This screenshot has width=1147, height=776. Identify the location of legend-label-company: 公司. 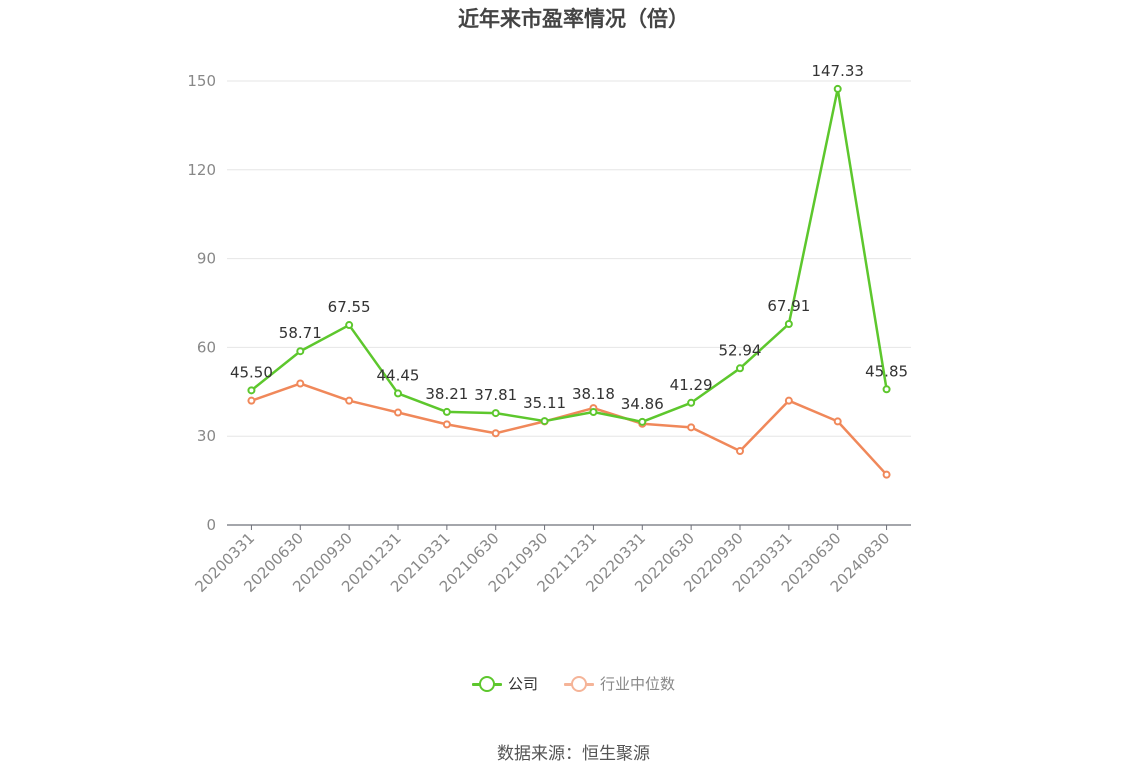
(522, 684).